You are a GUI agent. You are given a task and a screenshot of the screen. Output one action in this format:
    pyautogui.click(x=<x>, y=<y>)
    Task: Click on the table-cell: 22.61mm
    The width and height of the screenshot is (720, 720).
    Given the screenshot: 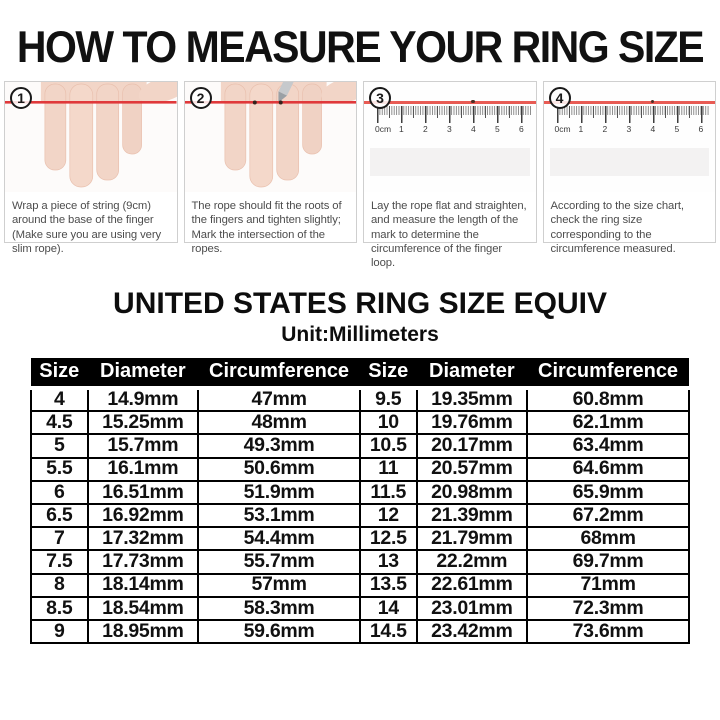 What is the action you would take?
    pyautogui.click(x=472, y=585)
    